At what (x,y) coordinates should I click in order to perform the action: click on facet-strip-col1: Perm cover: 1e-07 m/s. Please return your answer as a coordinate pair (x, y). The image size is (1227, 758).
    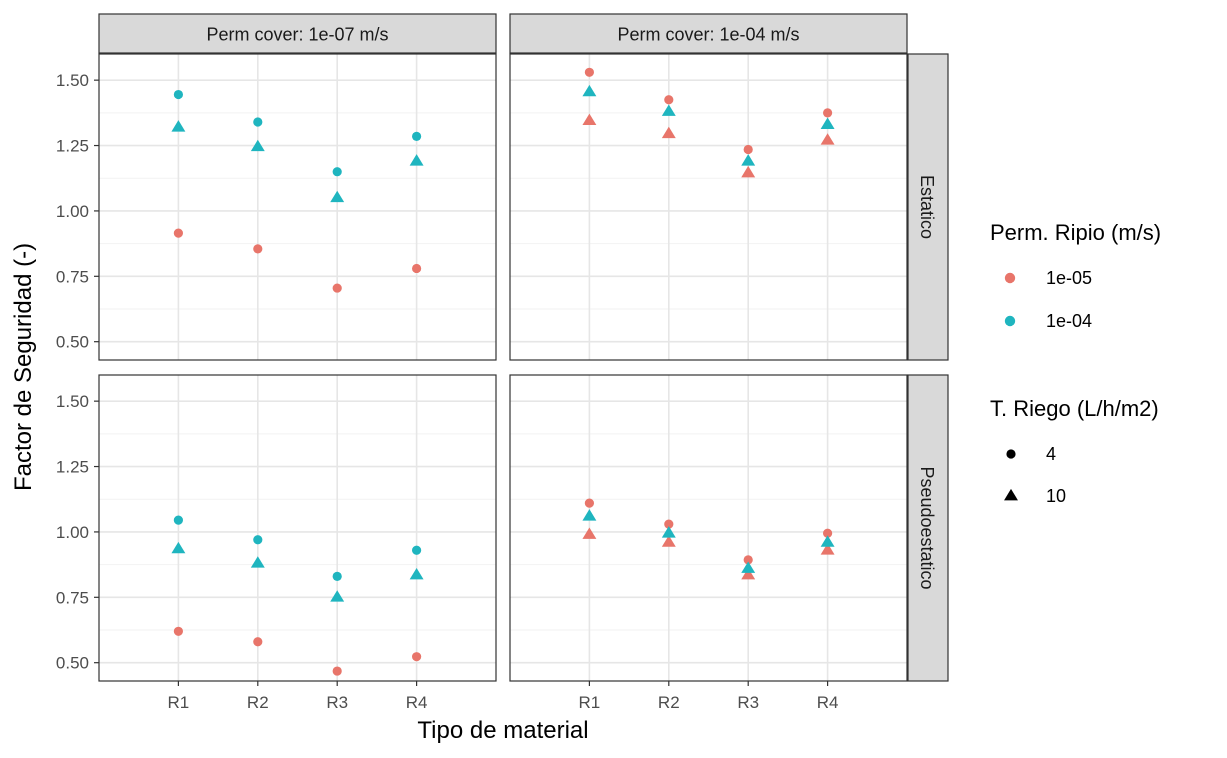
    Looking at the image, I should click on (297, 33).